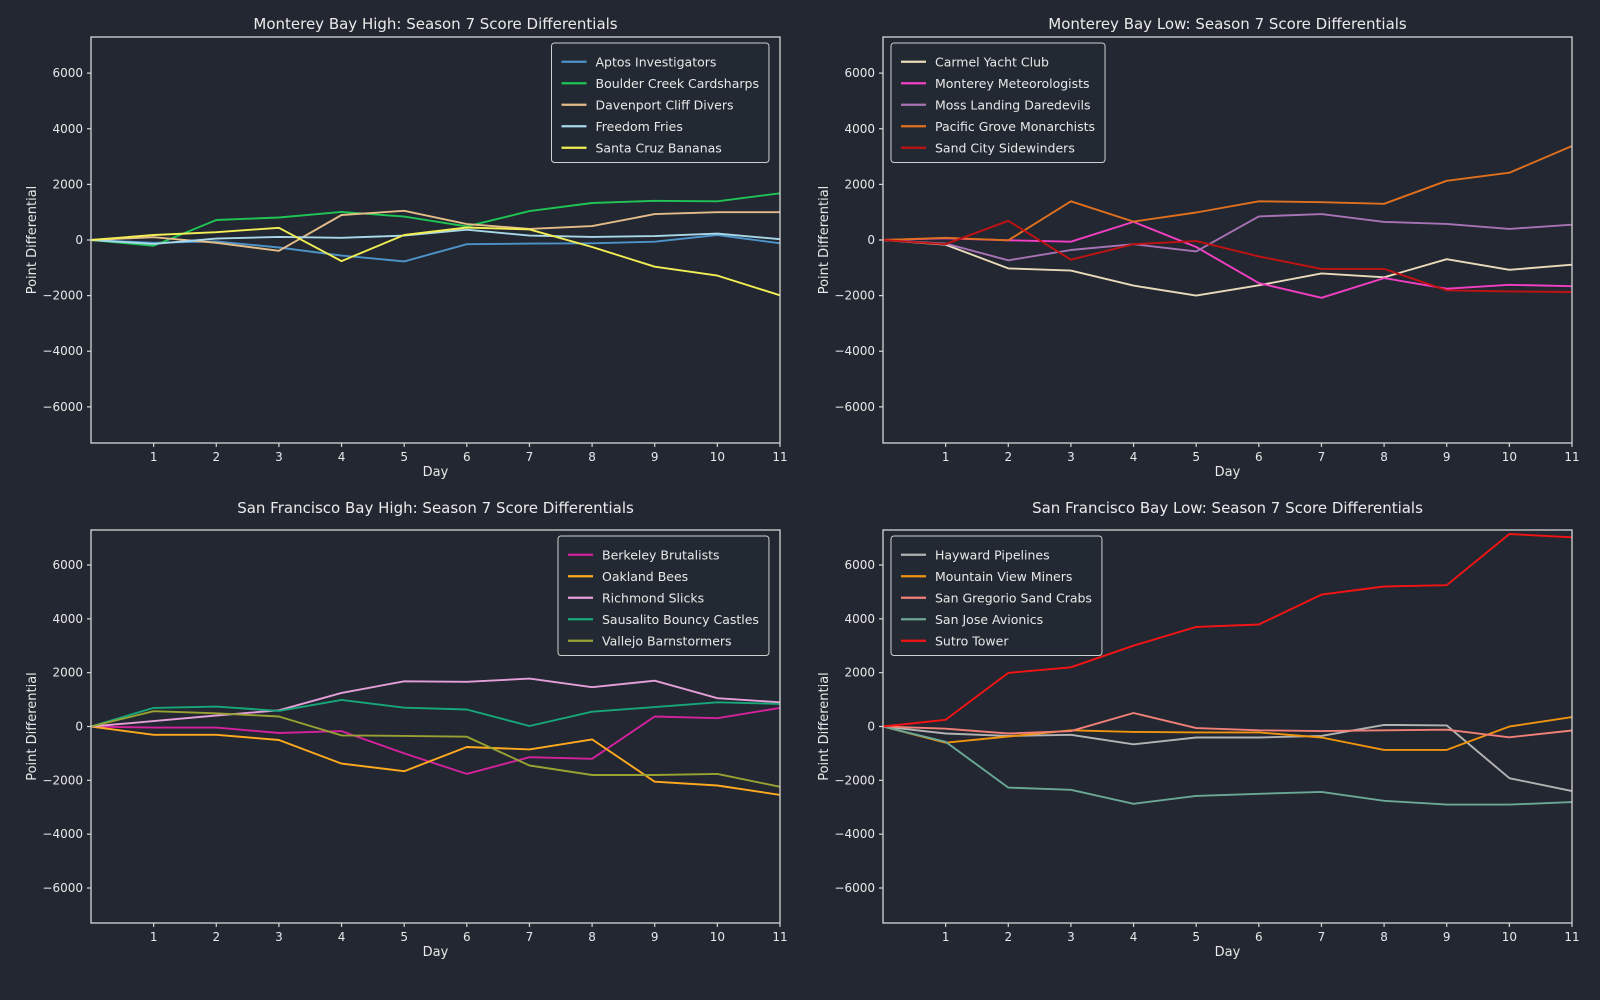 This screenshot has height=1000, width=1600. I want to click on series-line-mountain-view-miners, so click(1227, 733).